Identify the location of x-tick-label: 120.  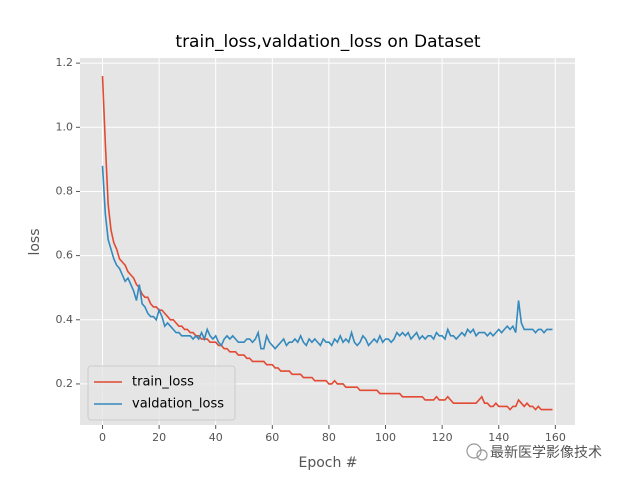
(442, 437).